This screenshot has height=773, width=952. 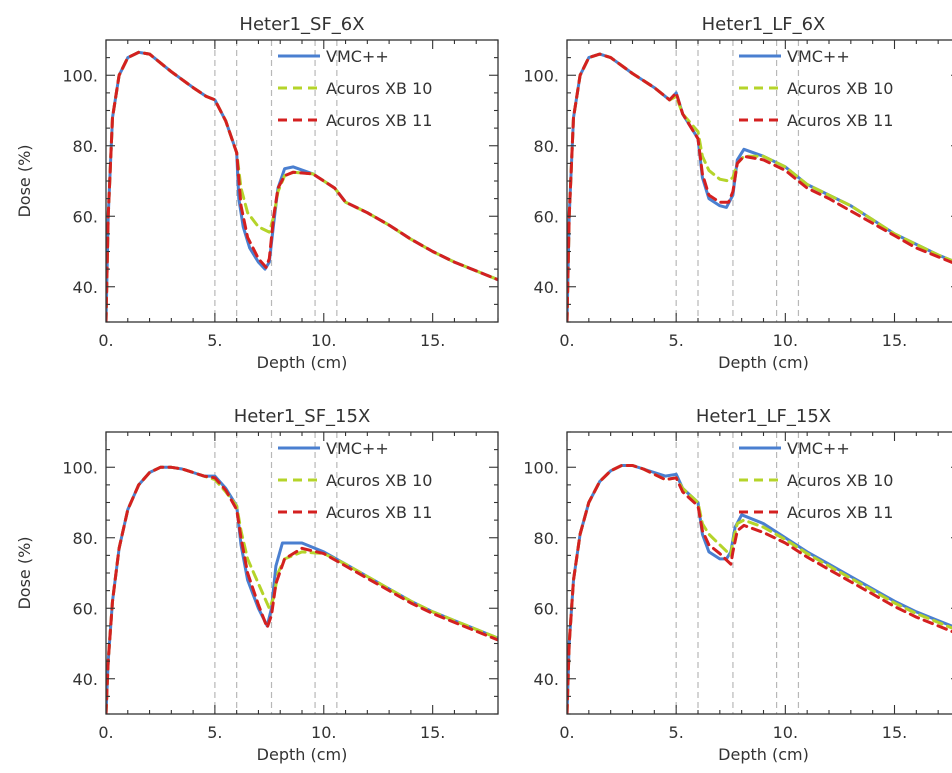 What do you see at coordinates (302, 416) in the screenshot?
I see `chart-title: Heter1_SF_15X` at bounding box center [302, 416].